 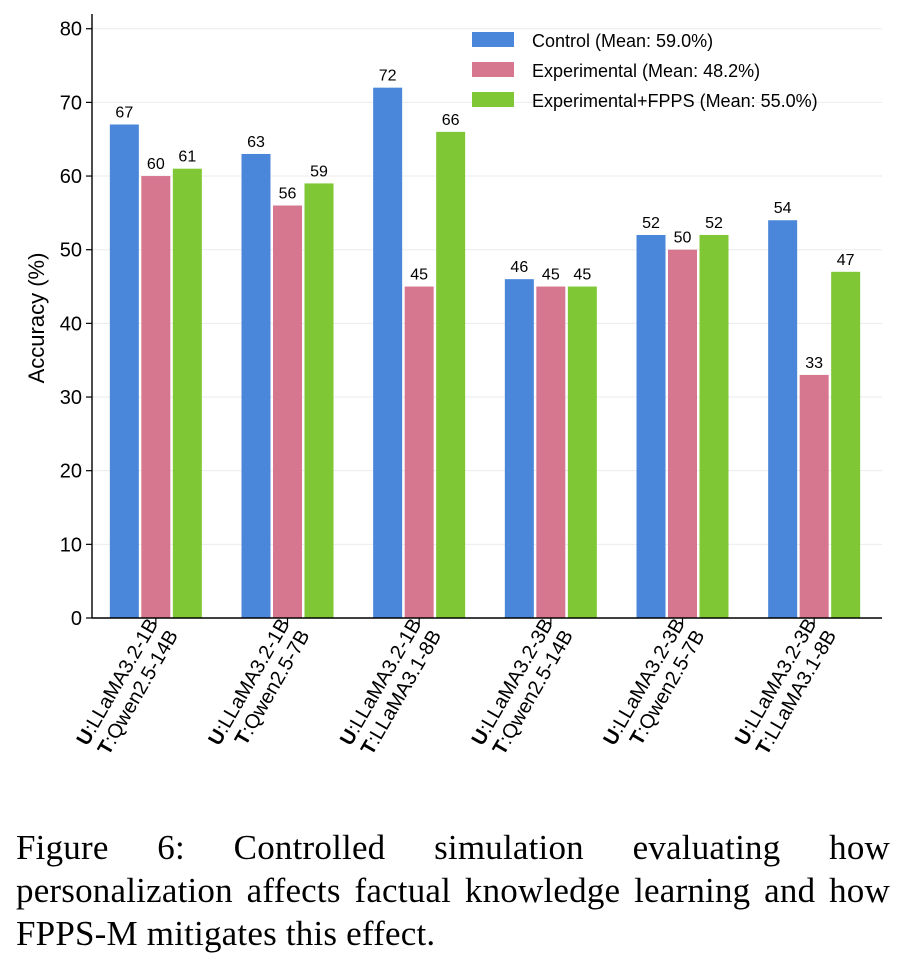 What do you see at coordinates (675, 101) in the screenshot?
I see `legend-label: Experimental+FPPS (Mean: 55.0%)` at bounding box center [675, 101].